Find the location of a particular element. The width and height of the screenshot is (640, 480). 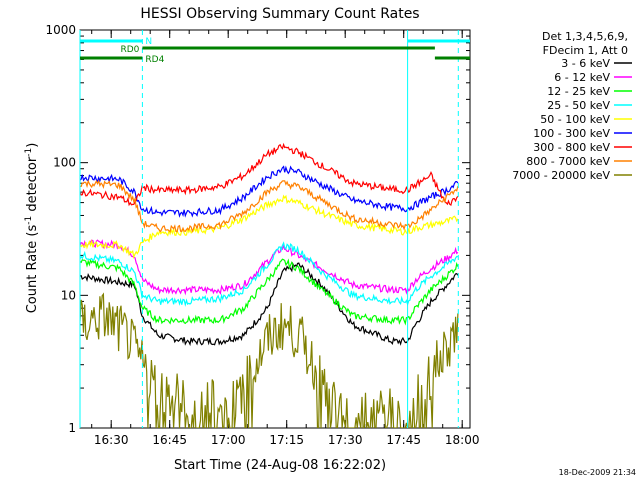

y-axis-label: Count Rate (s-1 detector-1) is located at coordinates (32, 228).